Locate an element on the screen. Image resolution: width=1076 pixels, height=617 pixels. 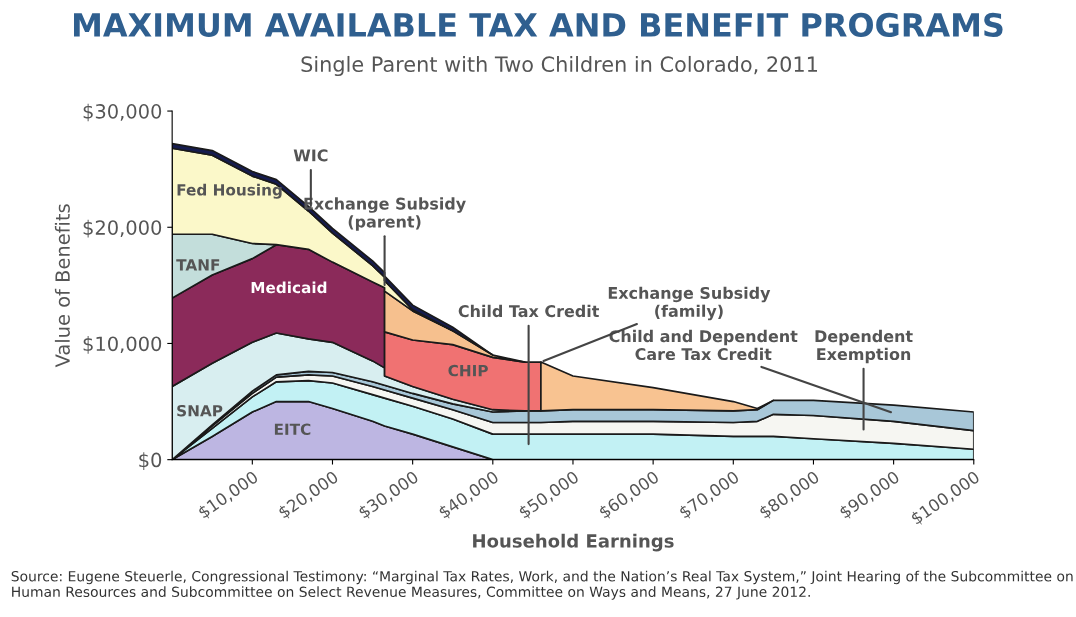
text: Child Tax Credit is located at coordinates (528, 311).